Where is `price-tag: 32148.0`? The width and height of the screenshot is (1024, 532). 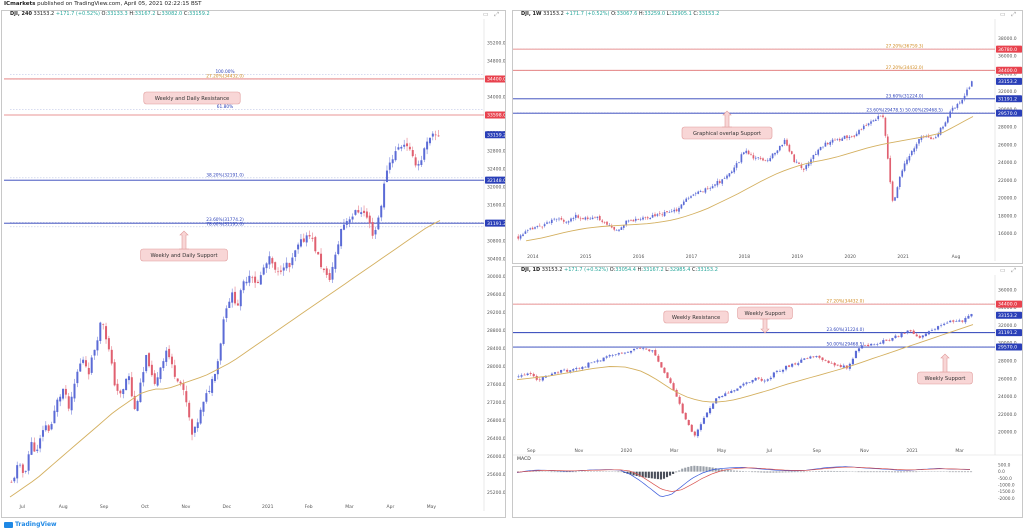
price-tag: 32148.0 is located at coordinates (496, 181).